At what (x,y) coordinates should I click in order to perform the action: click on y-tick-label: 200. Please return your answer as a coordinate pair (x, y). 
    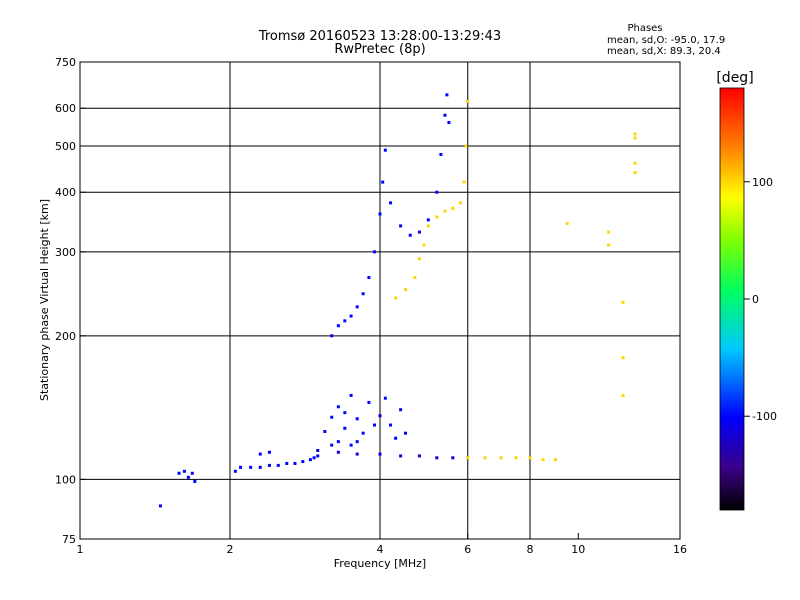
    Looking at the image, I should click on (65, 336).